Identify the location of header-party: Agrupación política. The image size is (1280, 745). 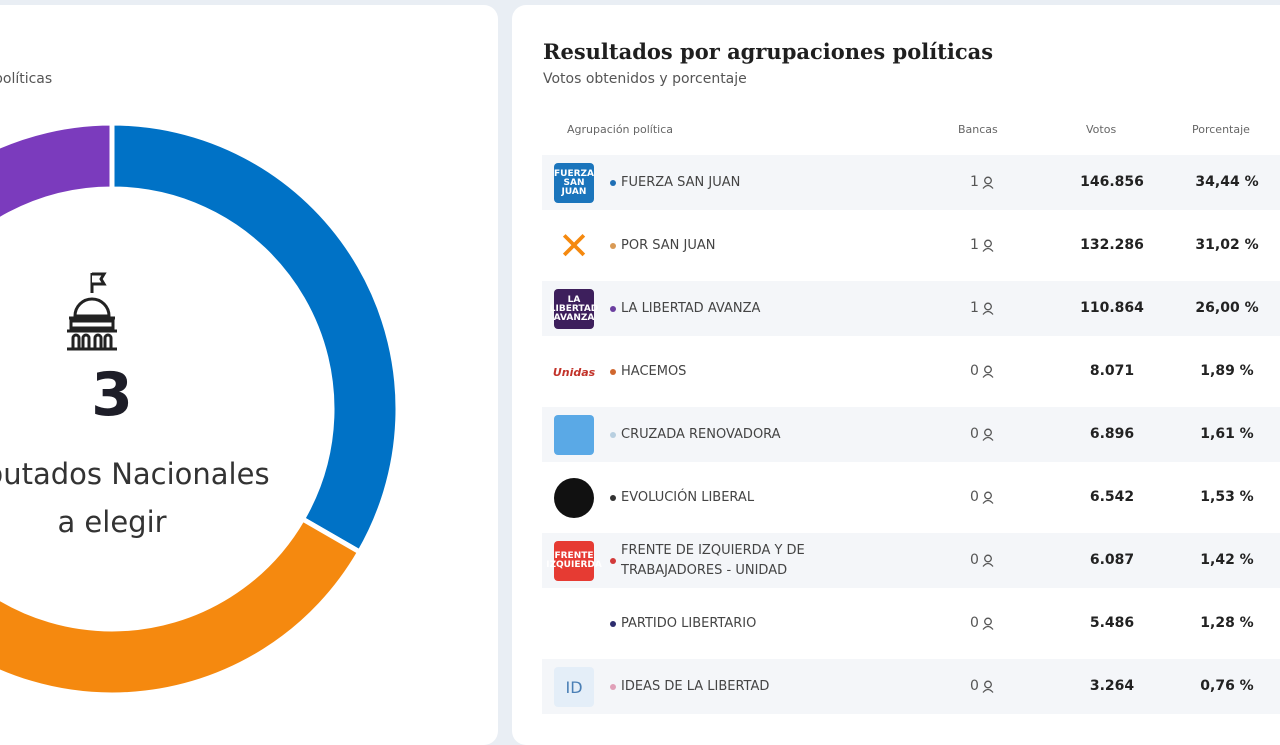
(620, 129).